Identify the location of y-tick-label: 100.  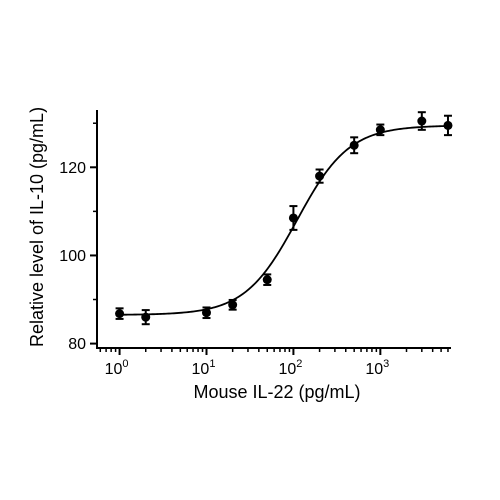
(72, 256).